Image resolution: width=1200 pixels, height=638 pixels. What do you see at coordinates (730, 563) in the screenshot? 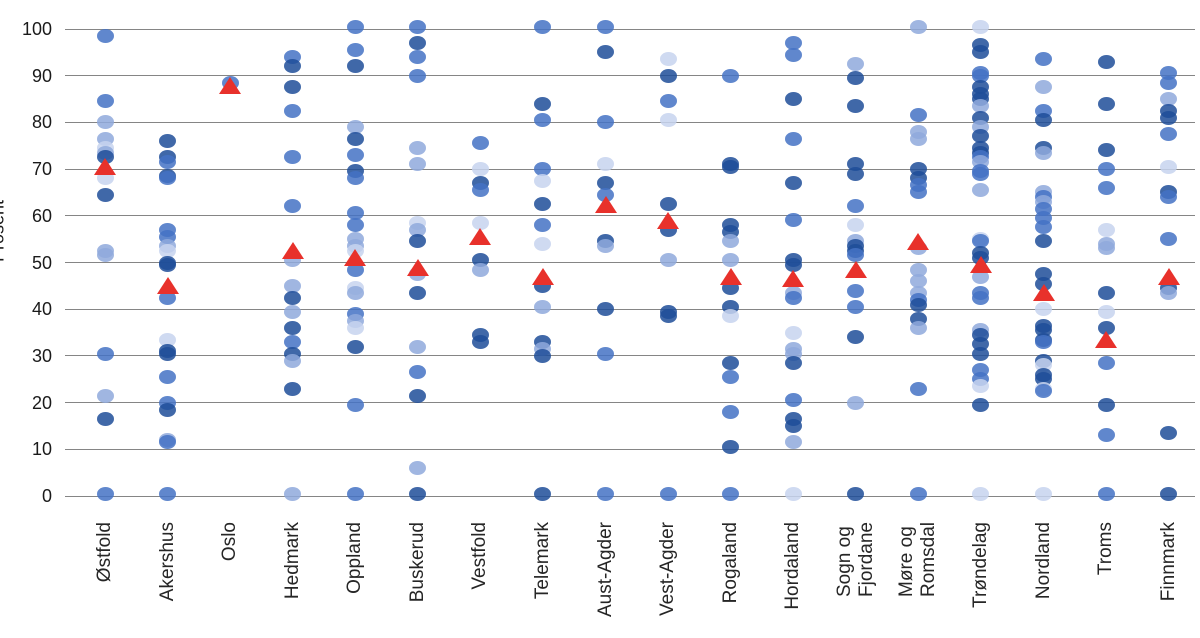
I see `x-axis-label-rogaland: Rogaland` at bounding box center [730, 563].